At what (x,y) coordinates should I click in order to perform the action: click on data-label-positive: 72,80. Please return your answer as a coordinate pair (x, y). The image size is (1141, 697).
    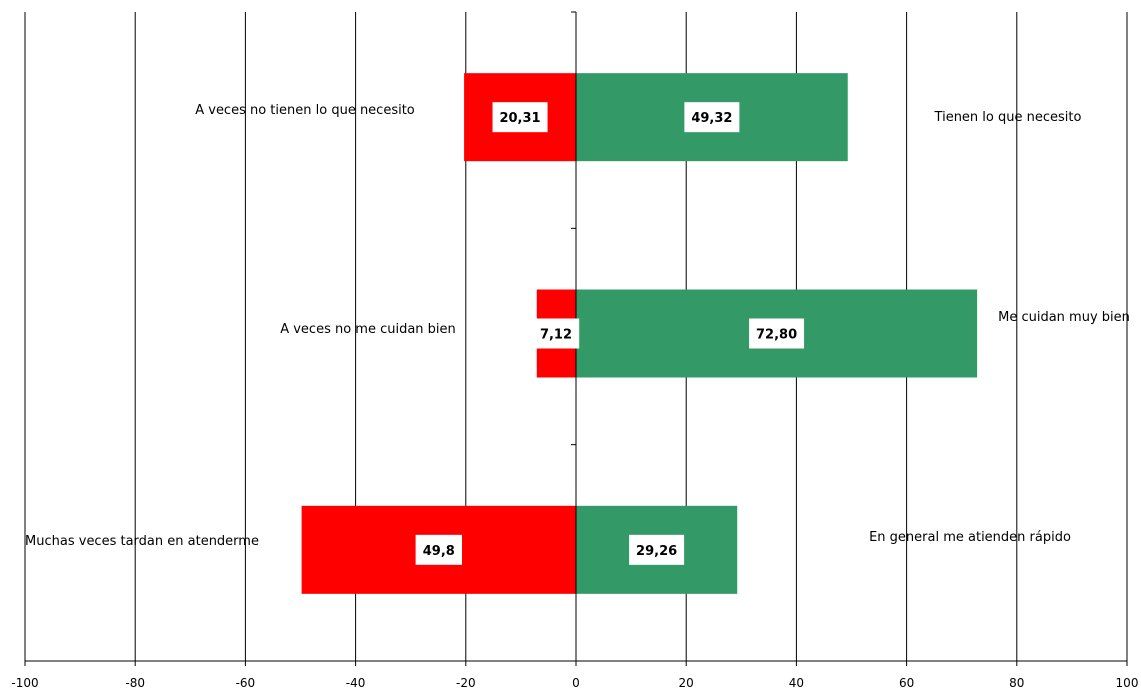
    Looking at the image, I should click on (776, 335).